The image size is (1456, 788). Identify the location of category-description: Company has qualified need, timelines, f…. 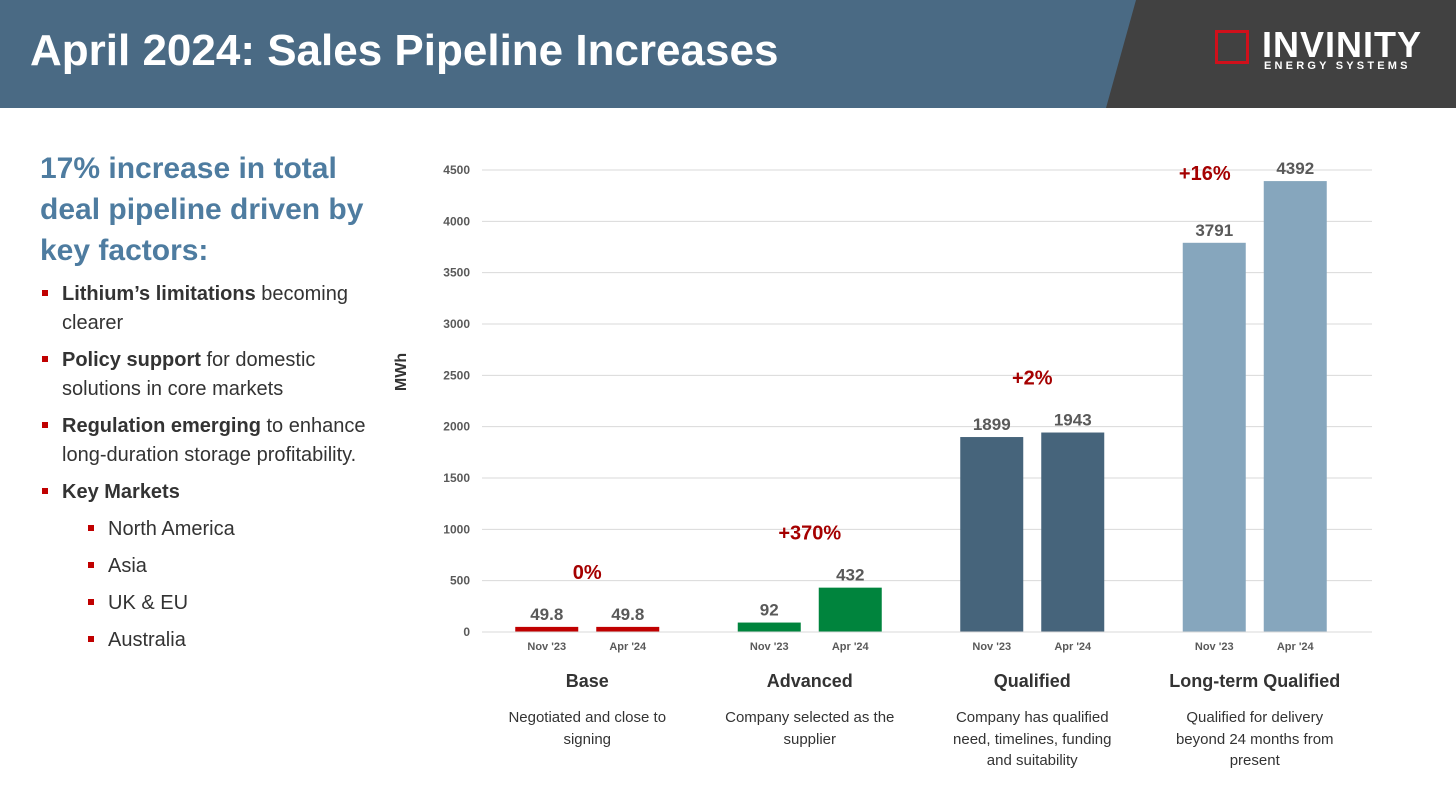
(1032, 739).